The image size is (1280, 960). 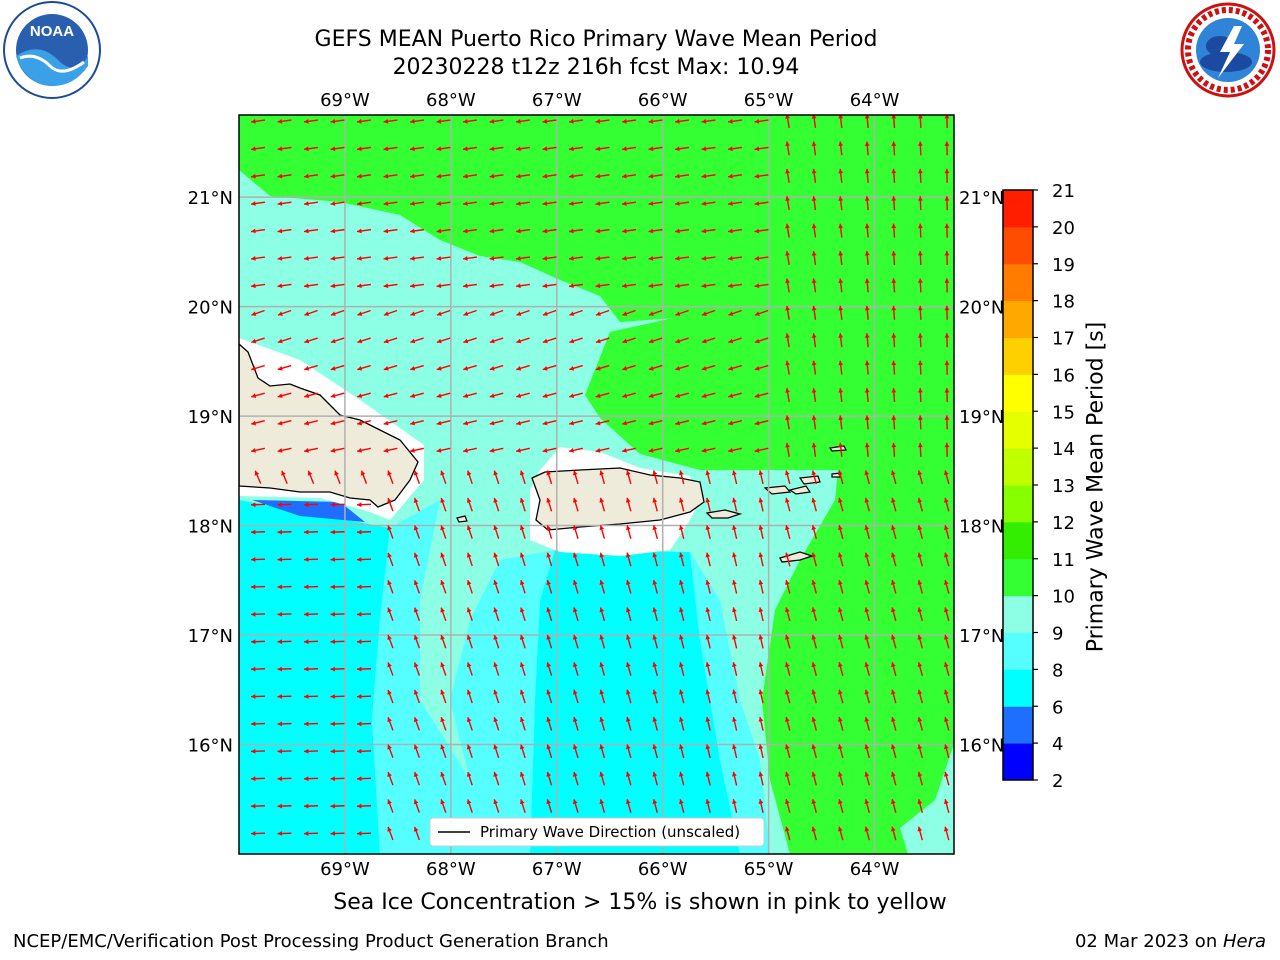 What do you see at coordinates (1057, 744) in the screenshot?
I see `colorbar-tick-label: 4` at bounding box center [1057, 744].